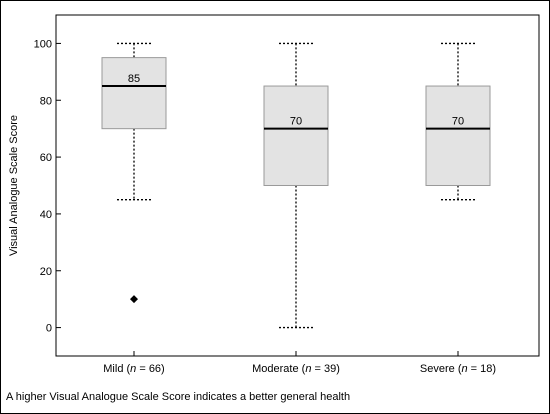  I want to click on x-category-label: Moderate (n = 39), so click(296, 369).